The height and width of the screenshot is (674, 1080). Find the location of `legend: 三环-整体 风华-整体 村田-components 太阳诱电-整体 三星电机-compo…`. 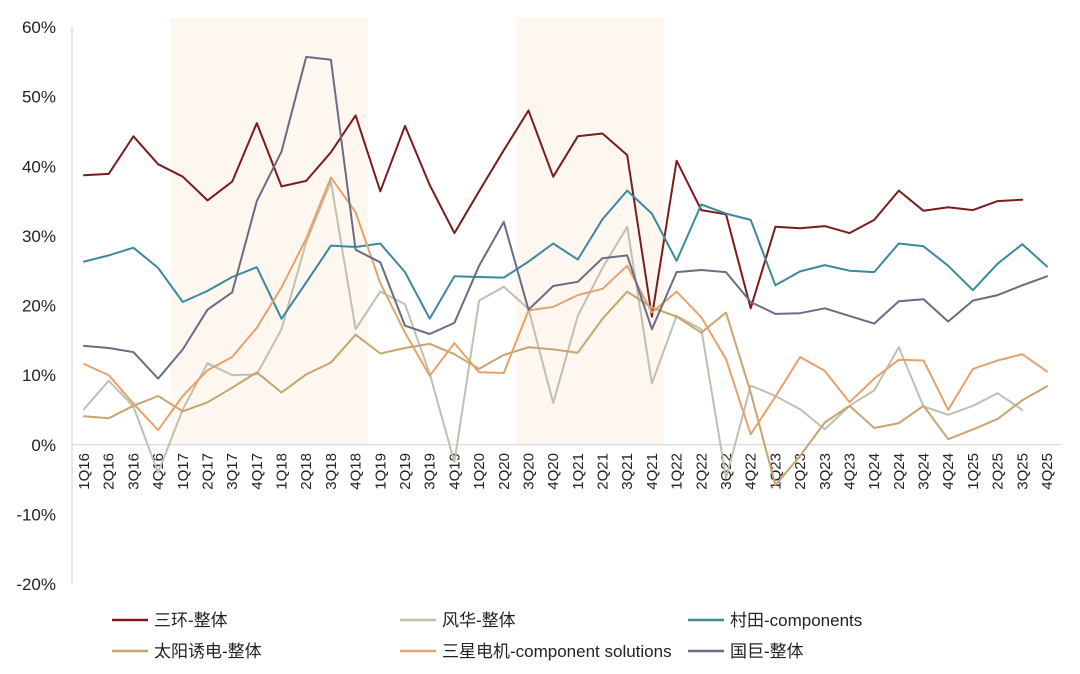

legend: 三环-整体 风华-整体 村田-components 太阳诱电-整体 三星电机-compo… is located at coordinates (487, 636).